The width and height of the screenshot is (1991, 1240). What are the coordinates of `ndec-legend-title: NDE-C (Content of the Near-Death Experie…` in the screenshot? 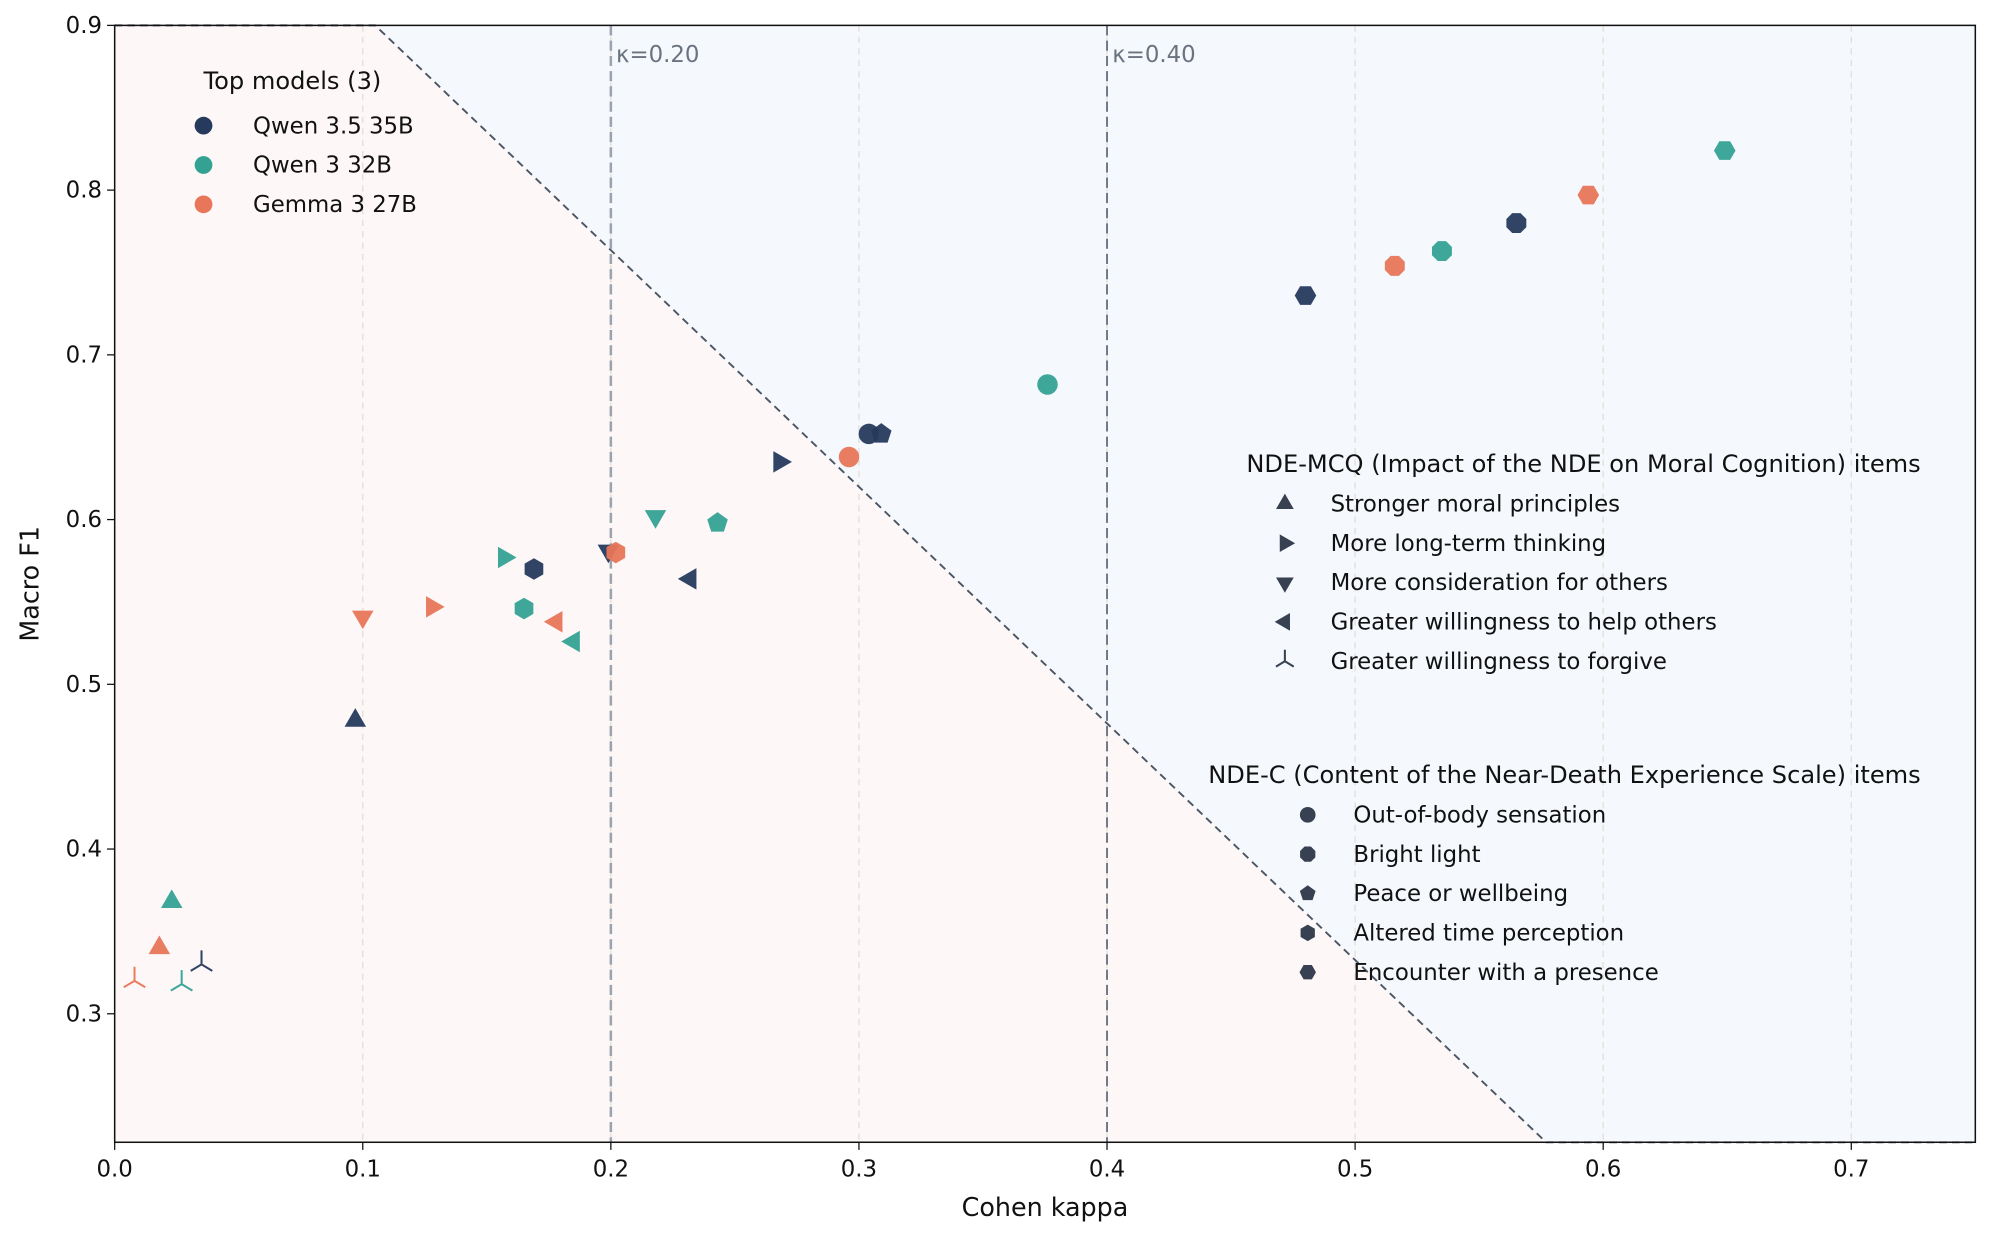 It's located at (1564, 775).